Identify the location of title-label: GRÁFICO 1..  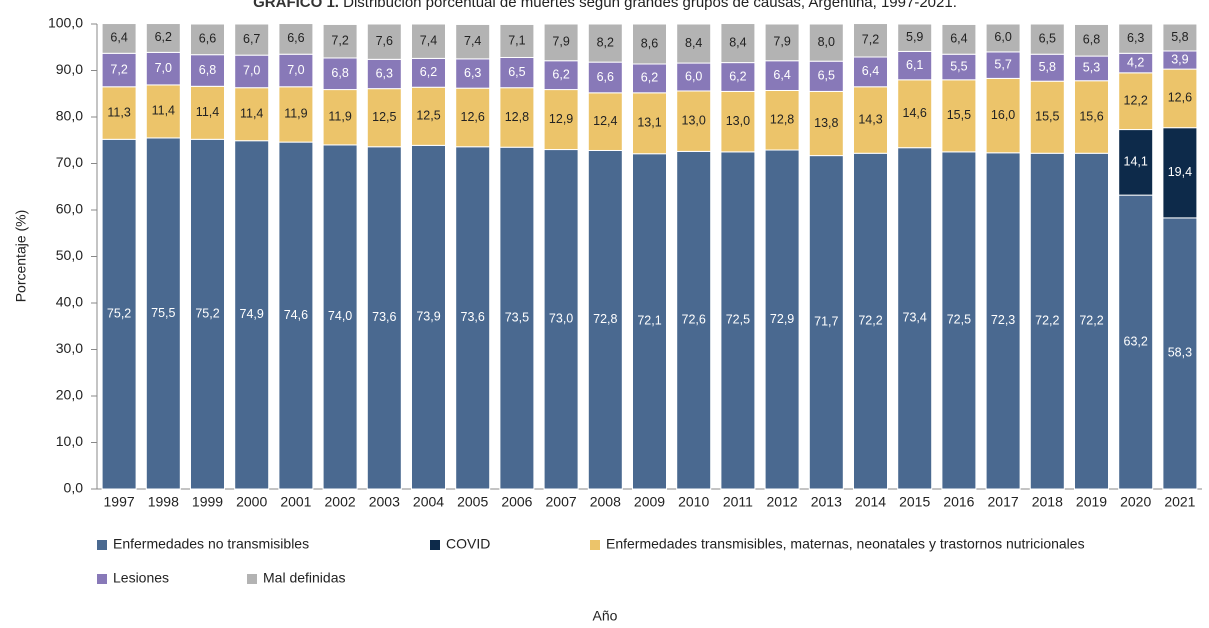
(296, 5).